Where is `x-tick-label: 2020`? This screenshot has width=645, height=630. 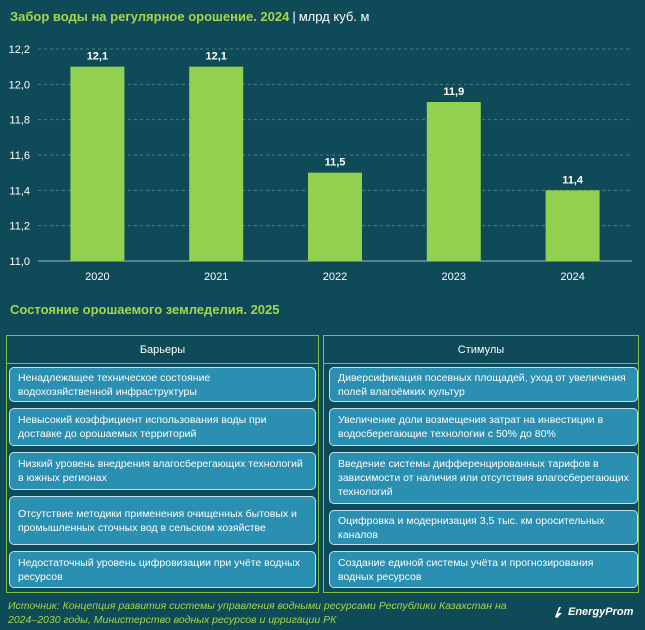 x-tick-label: 2020 is located at coordinates (97, 277).